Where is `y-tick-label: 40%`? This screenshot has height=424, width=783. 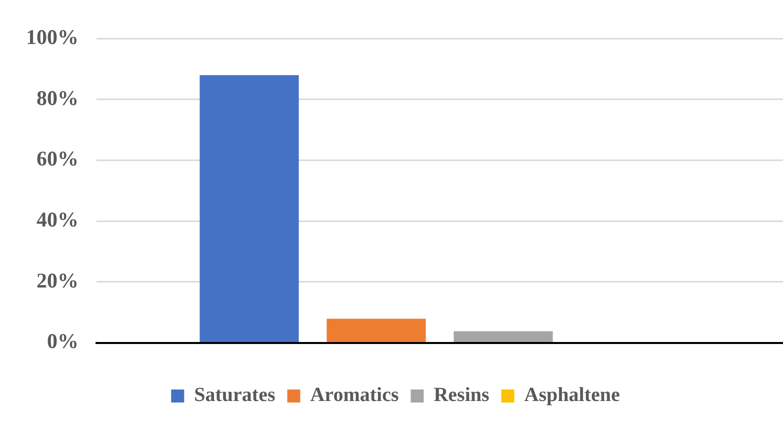
y-tick-label: 40% is located at coordinates (57, 220).